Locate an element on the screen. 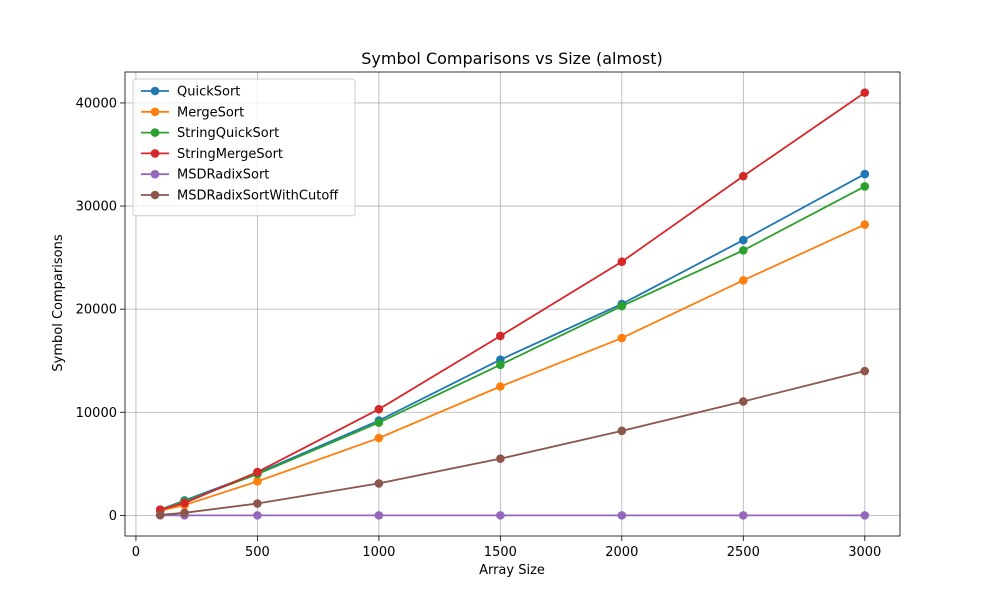 This screenshot has height=604, width=1000. y-tick-label: 0 is located at coordinates (113, 516).